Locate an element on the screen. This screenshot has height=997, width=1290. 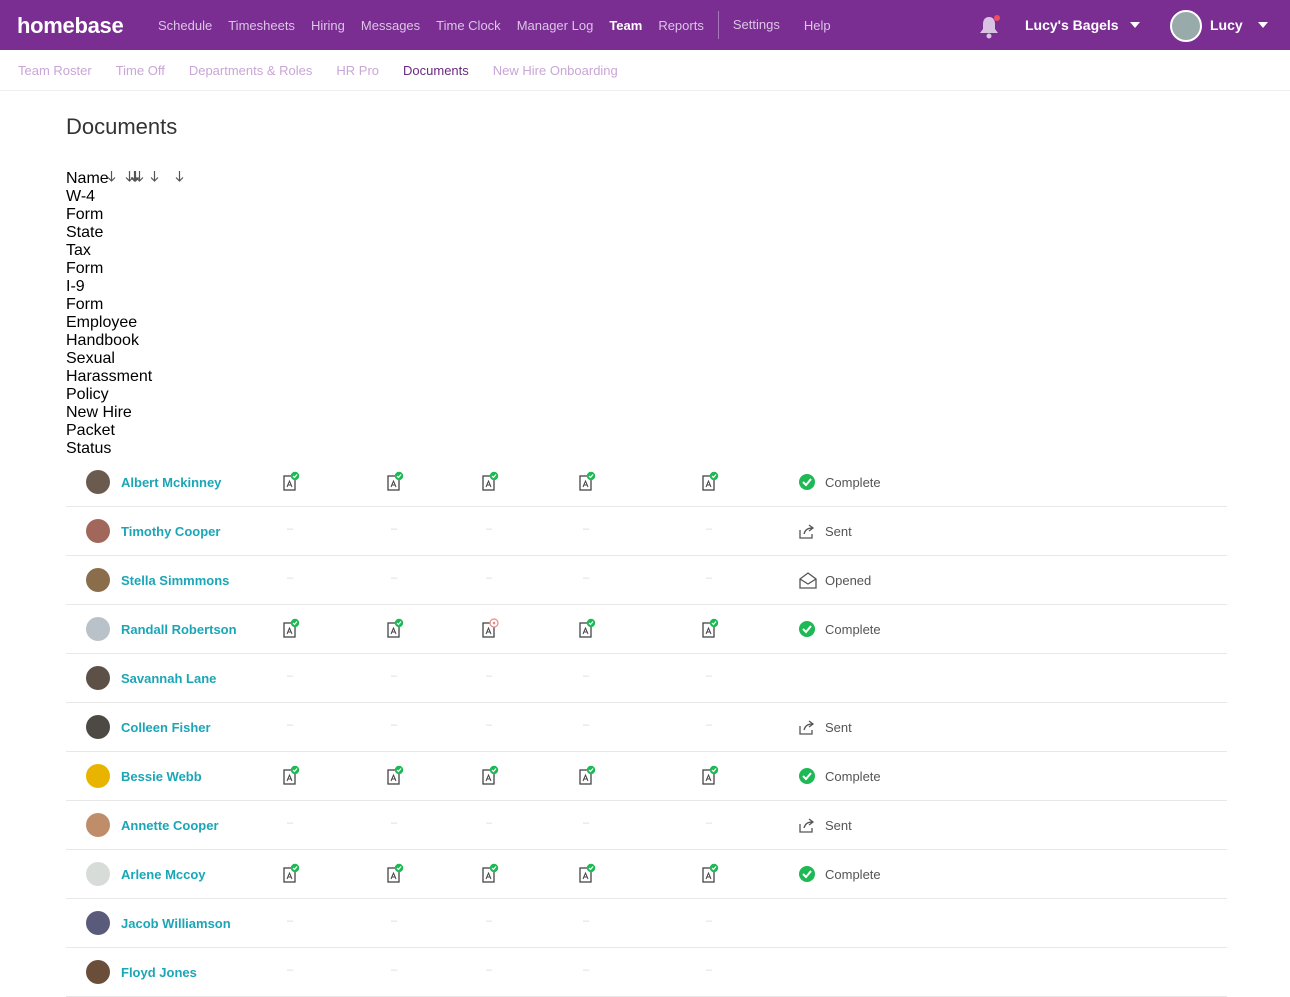
caret is located at coordinates (1263, 25).